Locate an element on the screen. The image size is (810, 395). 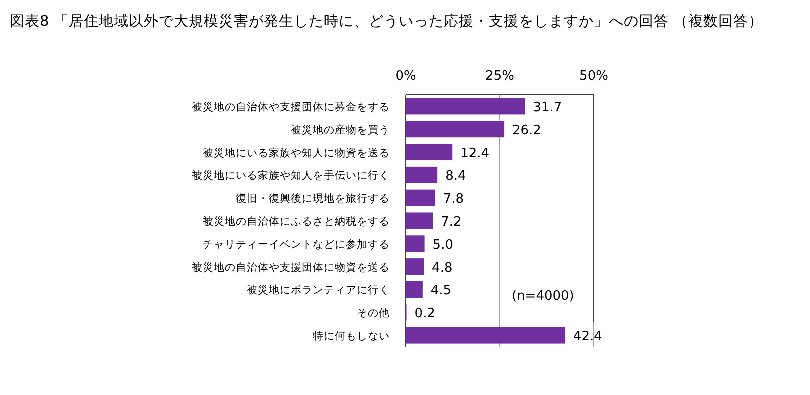
y-tick-label: その他 is located at coordinates (373, 314).